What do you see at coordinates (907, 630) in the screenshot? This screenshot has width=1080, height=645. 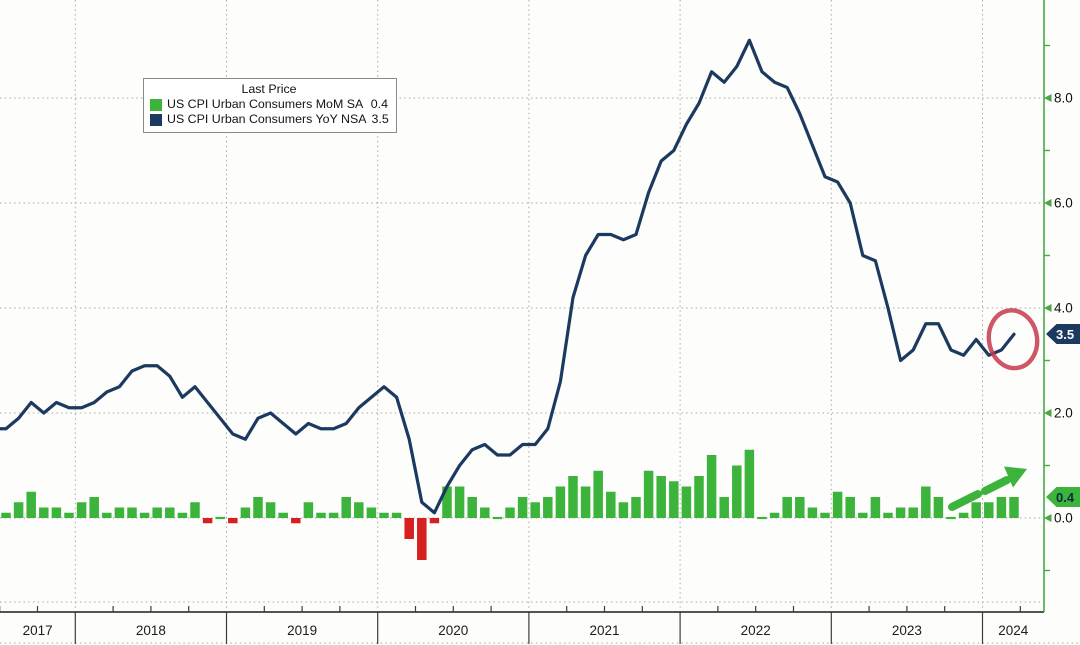 I see `x-axis-year-label: 2023` at bounding box center [907, 630].